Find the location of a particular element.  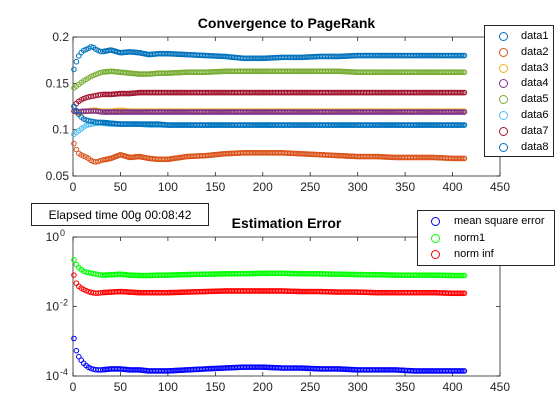

legend-entry: data2 is located at coordinates (519, 53).